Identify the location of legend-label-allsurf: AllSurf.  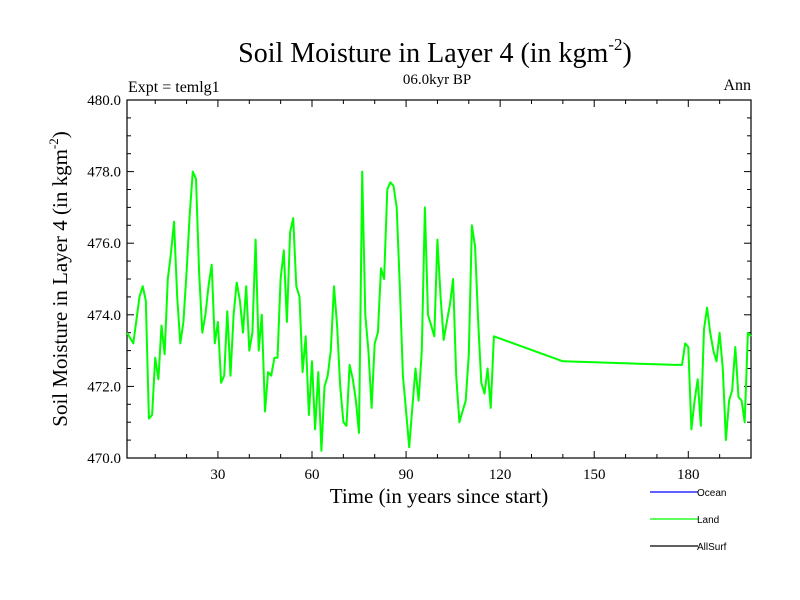
(712, 547).